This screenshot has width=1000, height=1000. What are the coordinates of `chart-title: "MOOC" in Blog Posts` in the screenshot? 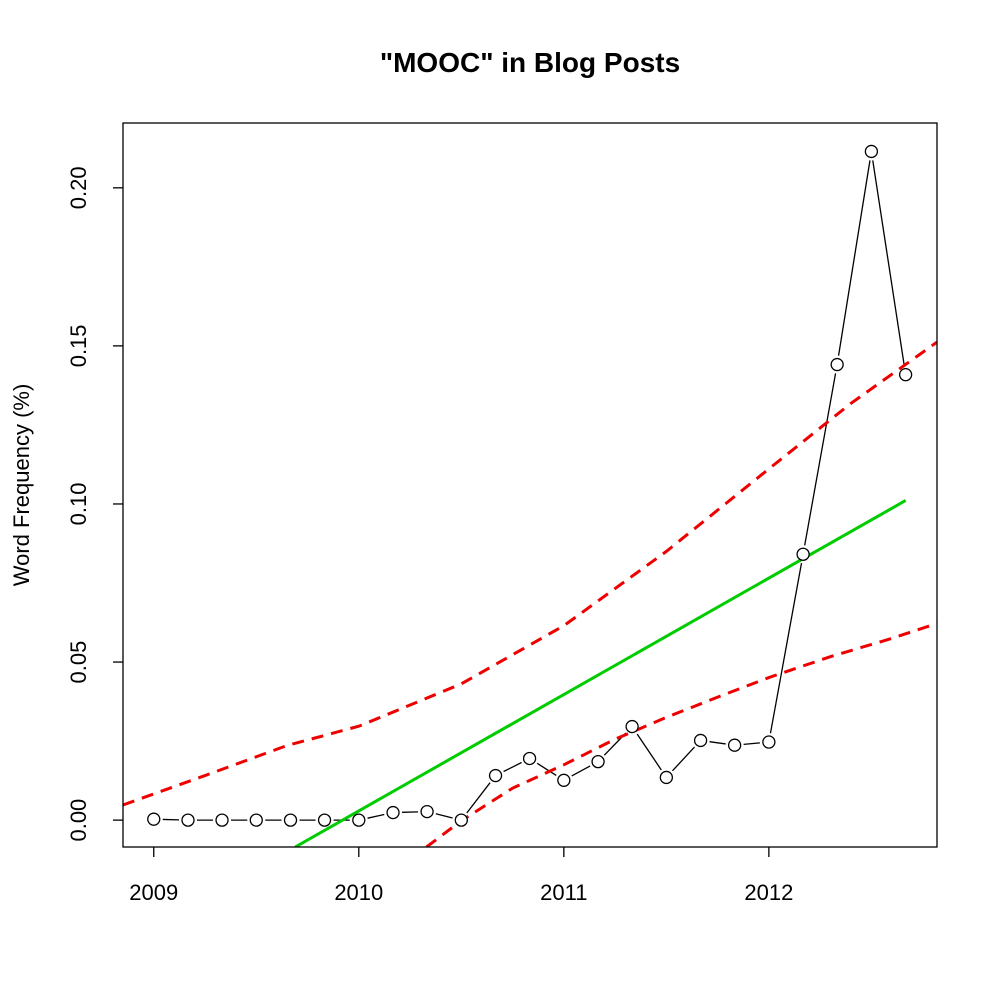 It's located at (530, 62).